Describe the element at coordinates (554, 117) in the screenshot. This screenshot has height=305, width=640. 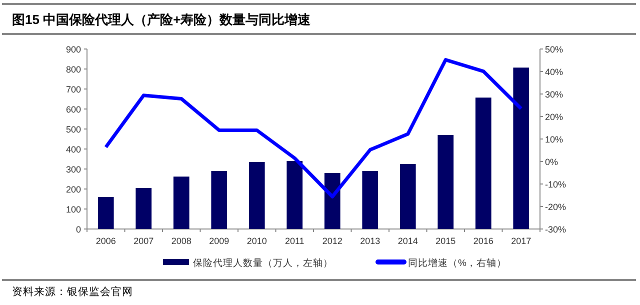
I see `y2-tick-label: 20%` at that location.